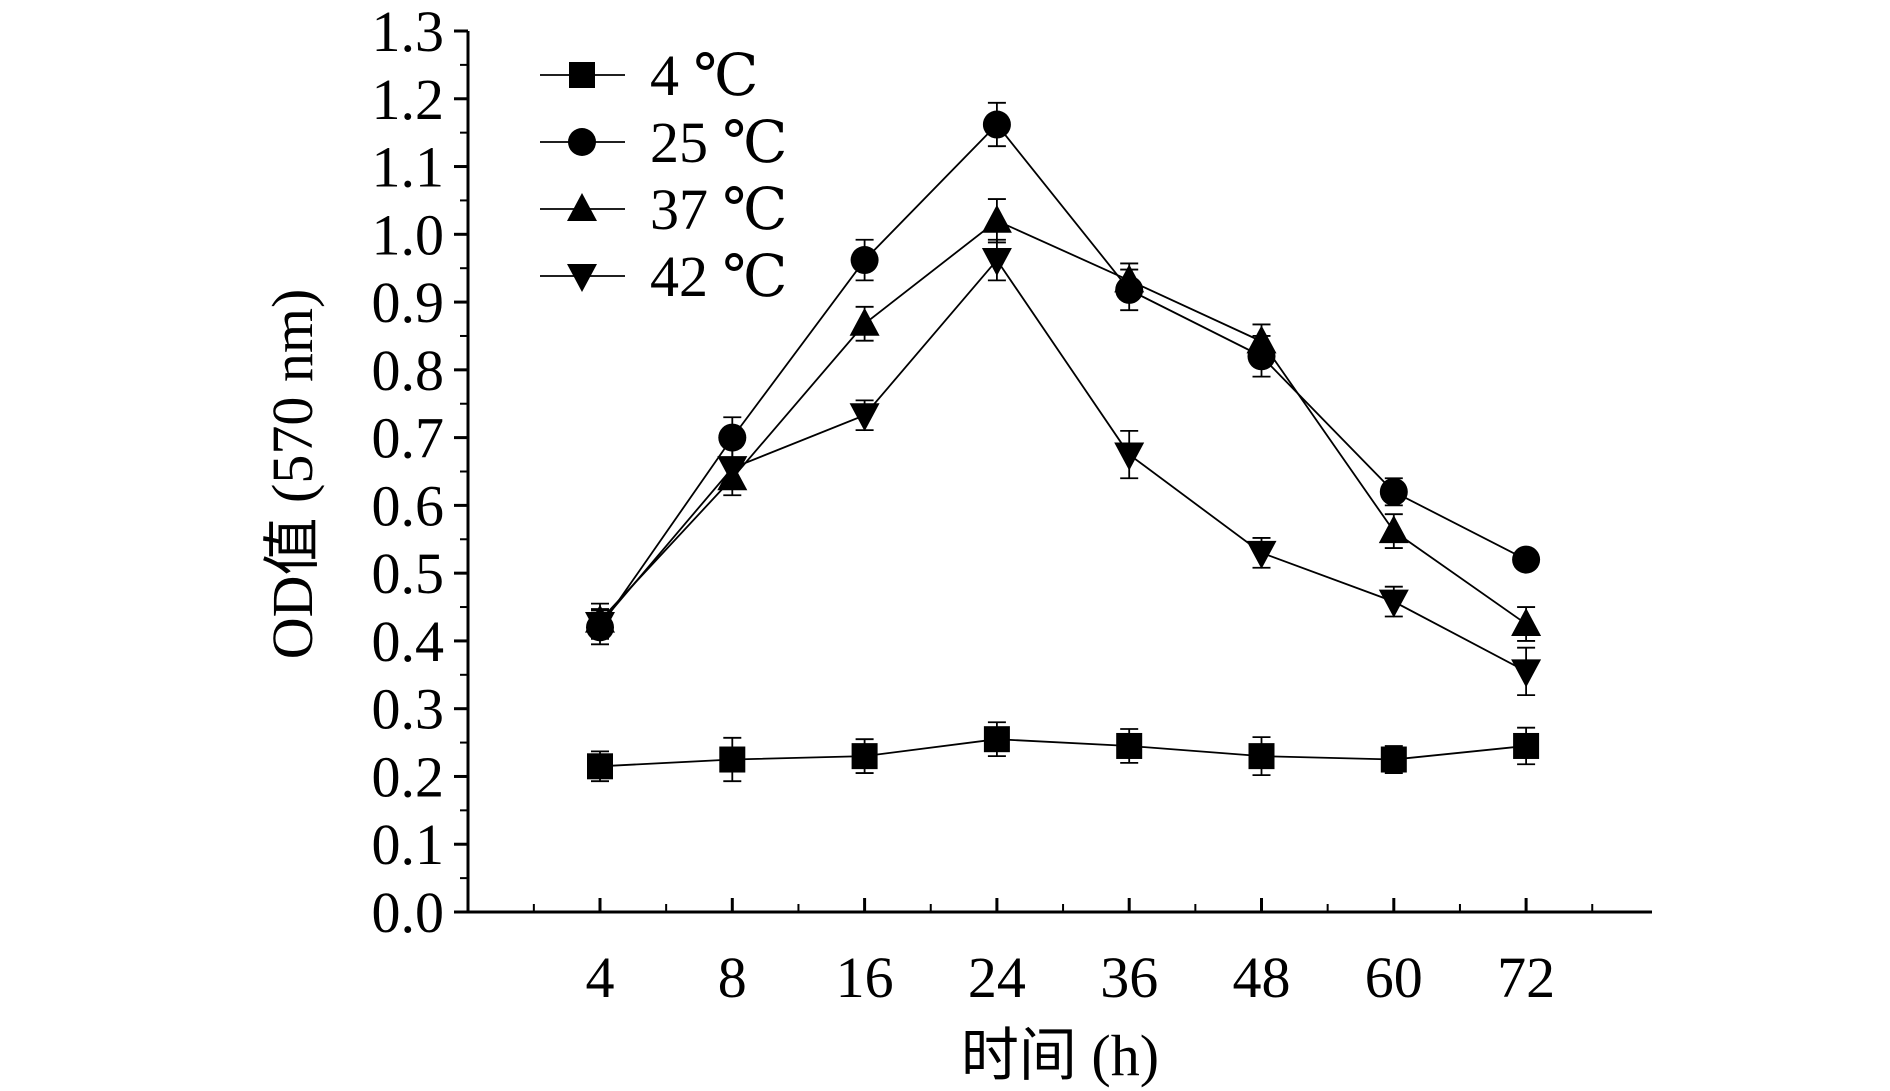 The width and height of the screenshot is (1890, 1091). What do you see at coordinates (408, 99) in the screenshot?
I see `y-tick-label: 1.2` at bounding box center [408, 99].